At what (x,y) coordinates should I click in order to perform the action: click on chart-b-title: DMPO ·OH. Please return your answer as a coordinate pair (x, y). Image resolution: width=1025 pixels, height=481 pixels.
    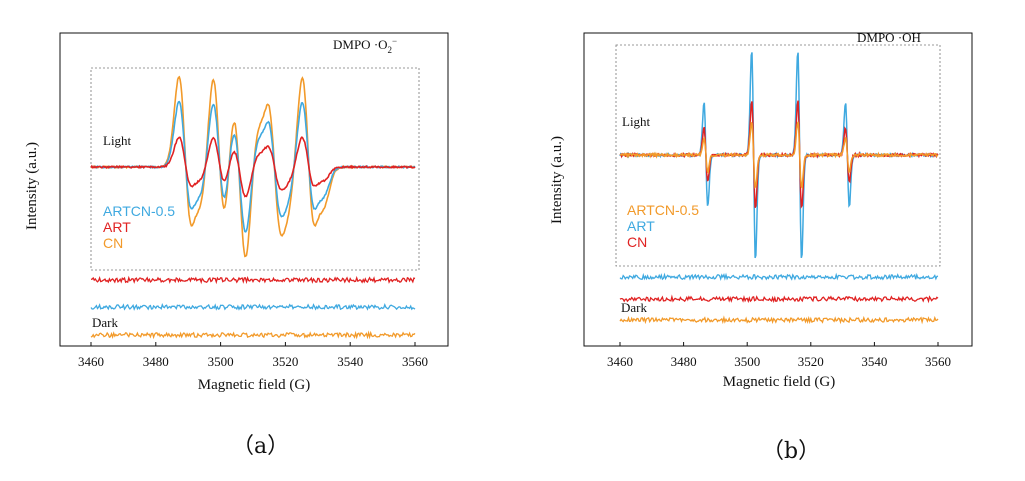
    Looking at the image, I should click on (889, 37).